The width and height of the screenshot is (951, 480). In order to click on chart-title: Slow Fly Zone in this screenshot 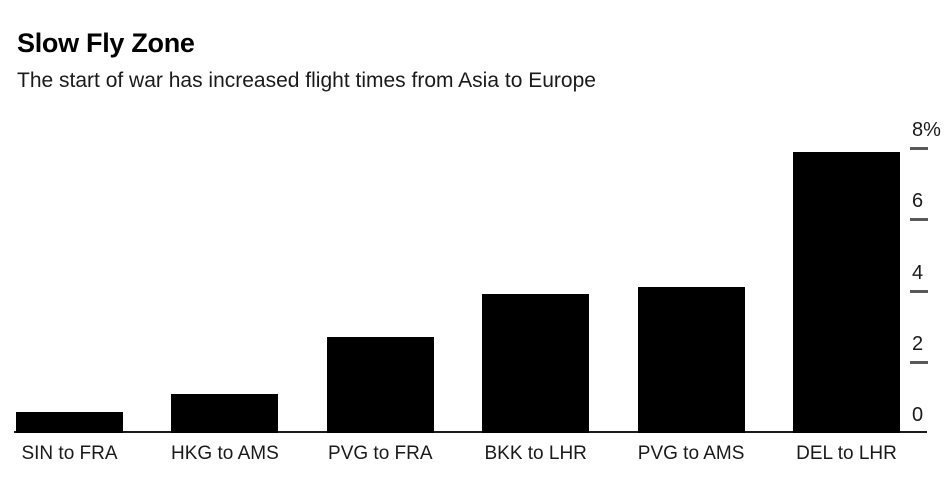, I will do `click(106, 43)`.